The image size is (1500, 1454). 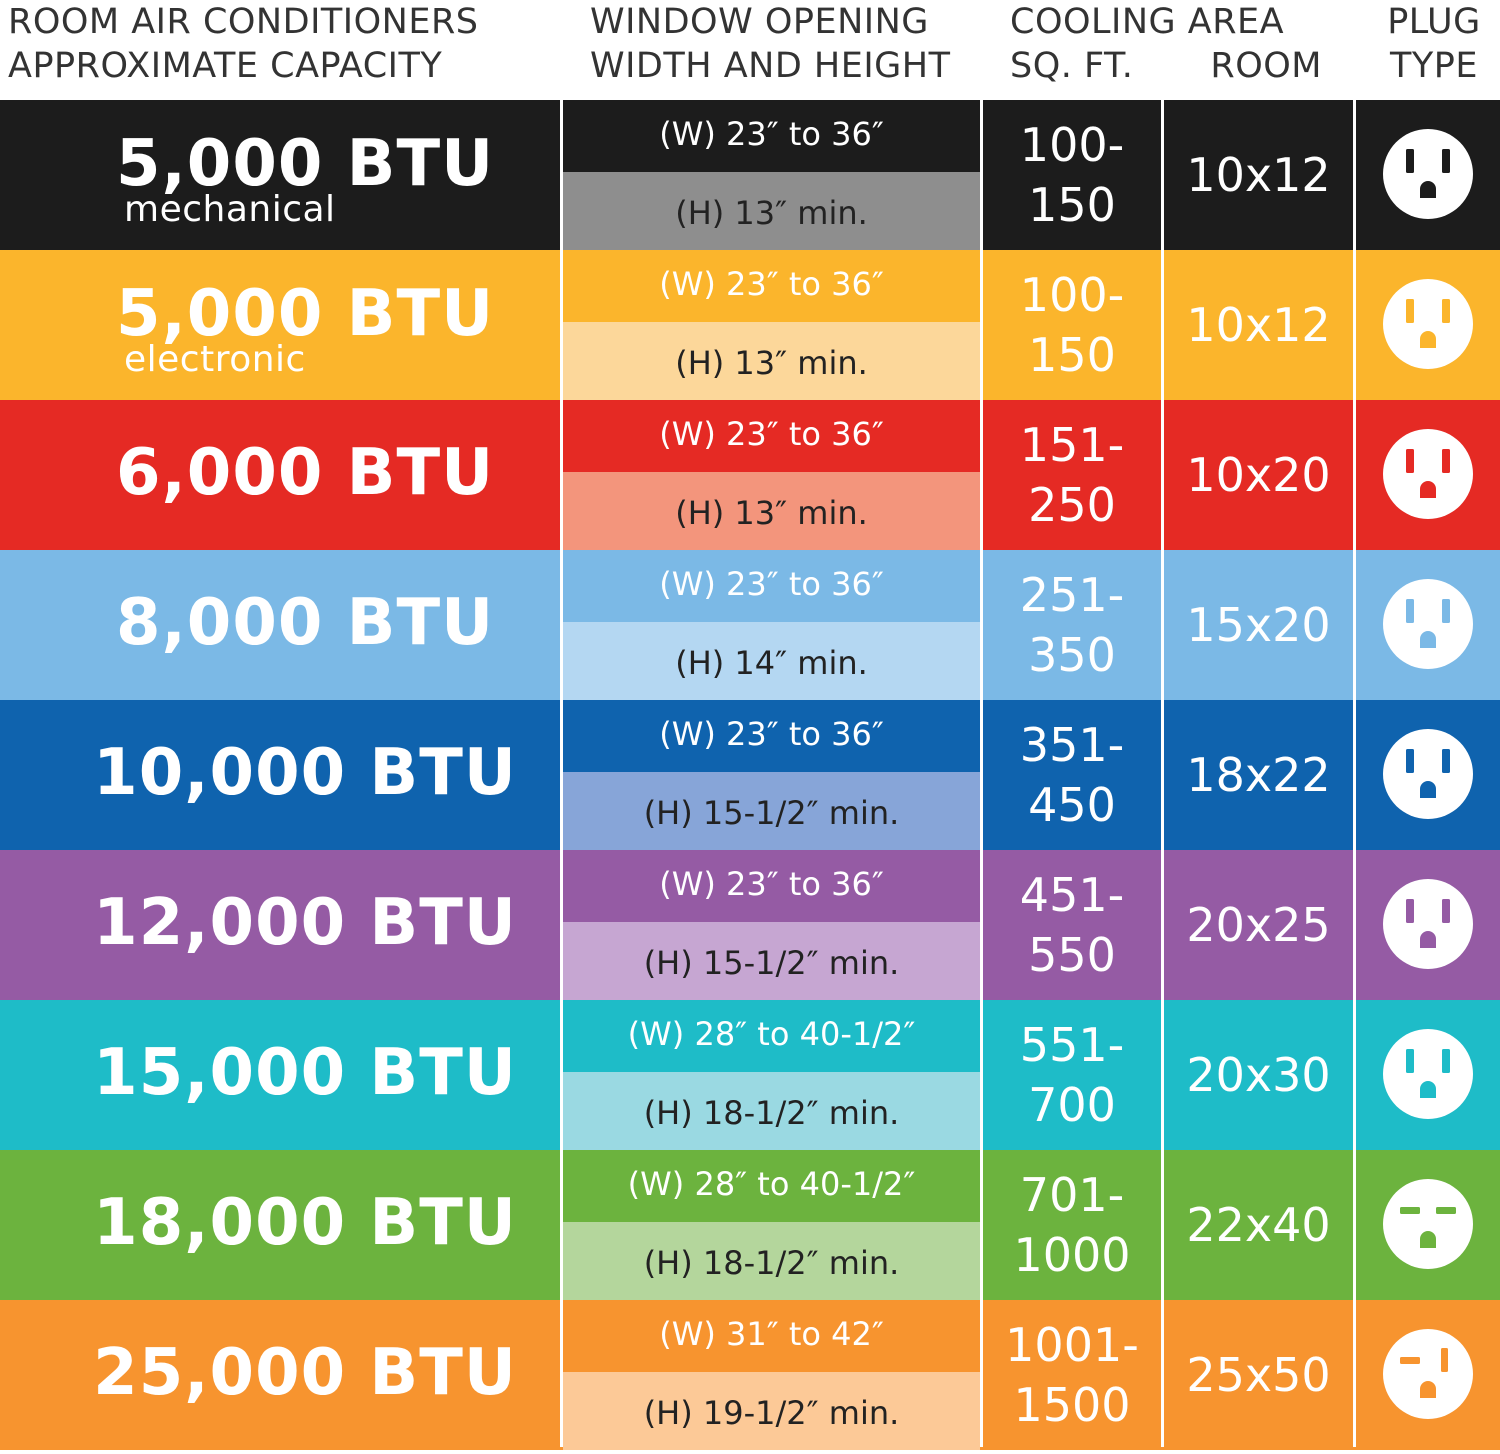 What do you see at coordinates (1072, 745) in the screenshot?
I see `sqft-range-start: 351-` at bounding box center [1072, 745].